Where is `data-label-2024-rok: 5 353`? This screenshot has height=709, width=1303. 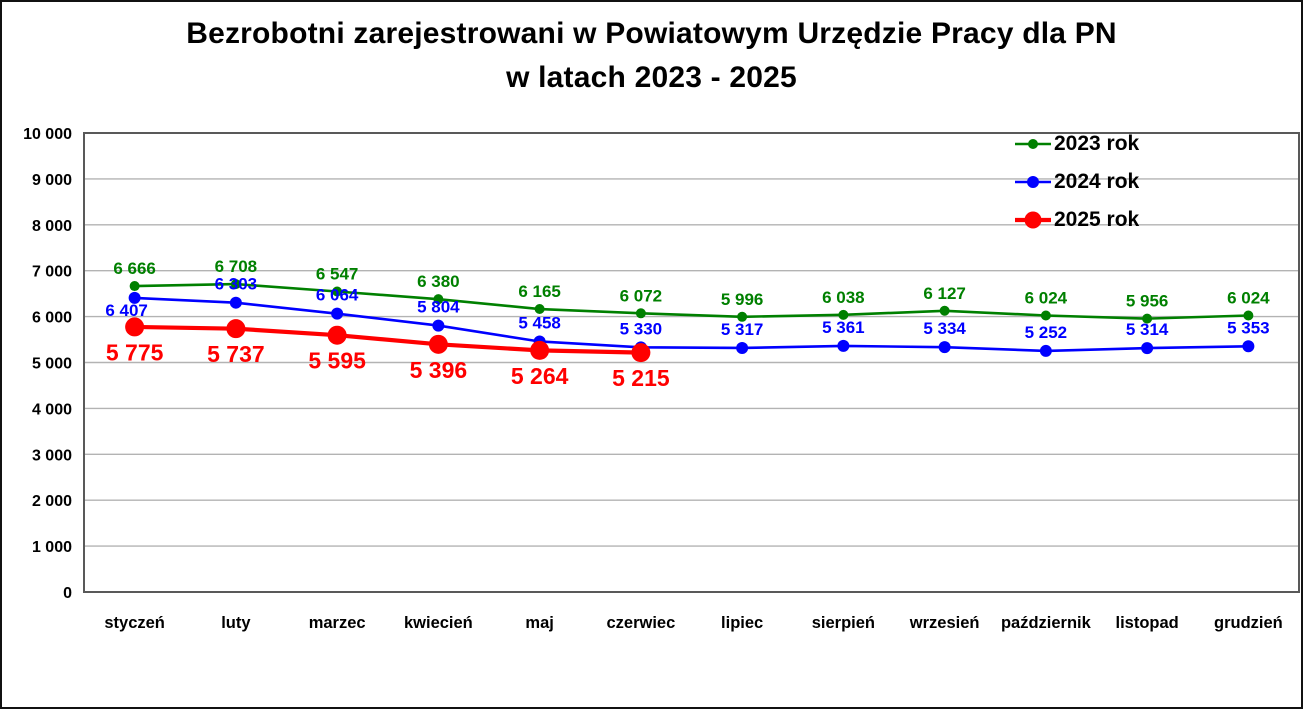 data-label-2024-rok: 5 353 is located at coordinates (1248, 327).